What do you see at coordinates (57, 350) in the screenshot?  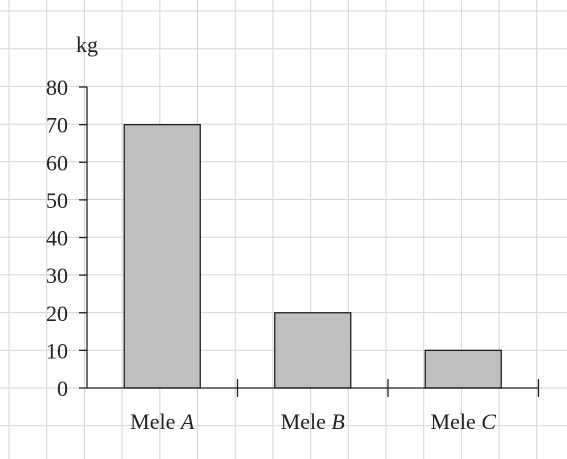 I see `y-tick-label: 10` at bounding box center [57, 350].